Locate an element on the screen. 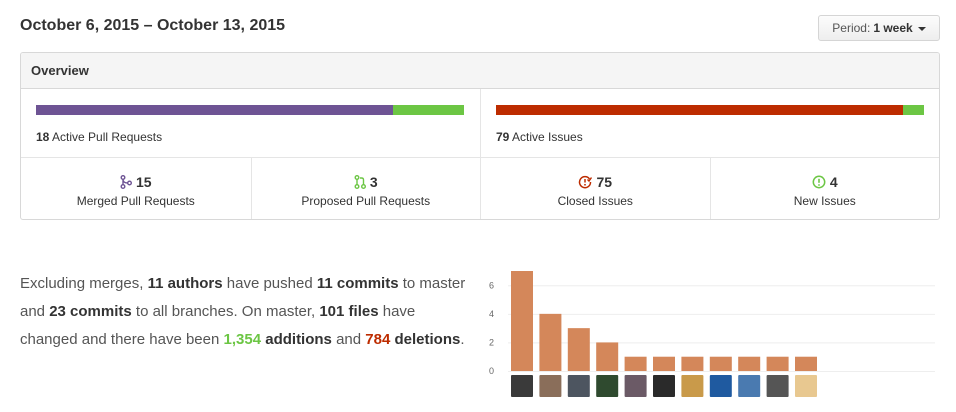 This screenshot has width=956, height=412. merged-pull-requests-count: 15 is located at coordinates (143, 182).